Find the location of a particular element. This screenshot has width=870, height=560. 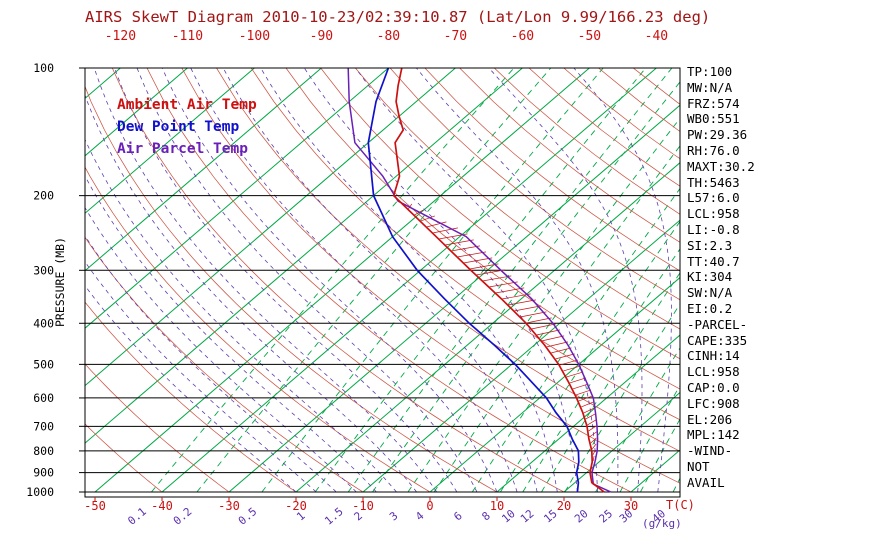

mixing-ratio-label: 4 is located at coordinates (420, 516).